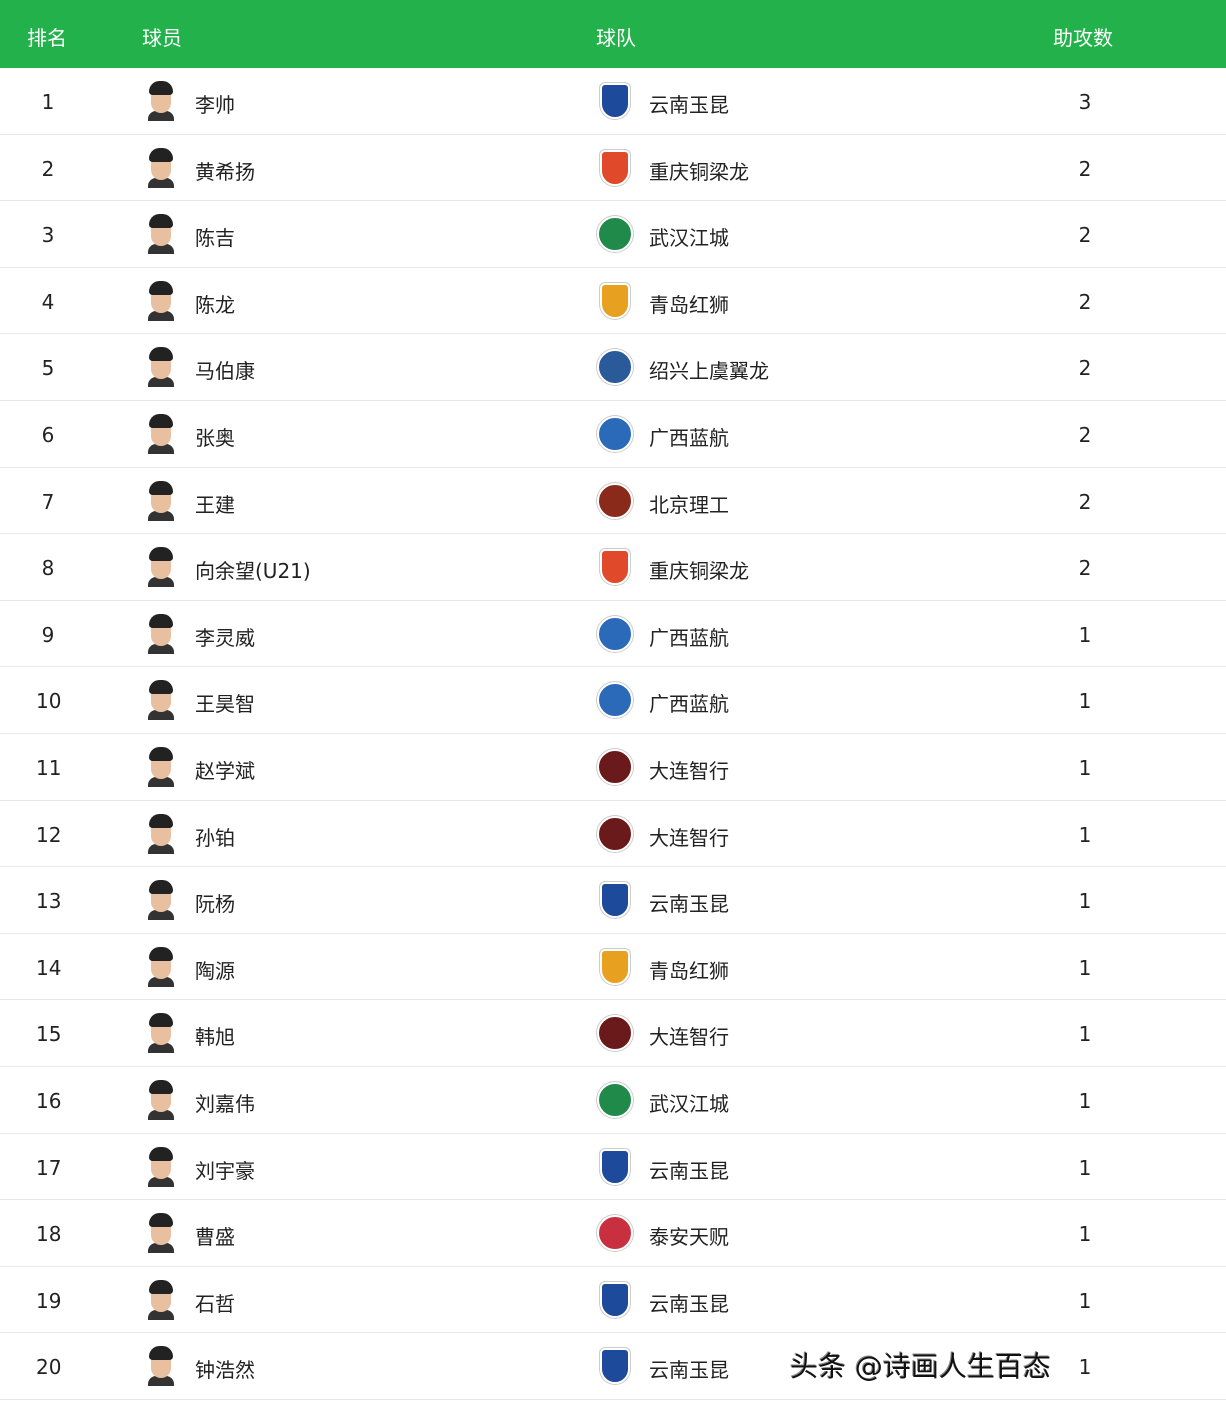 The width and height of the screenshot is (1226, 1406). What do you see at coordinates (49, 1367) in the screenshot?
I see `rank: 20` at bounding box center [49, 1367].